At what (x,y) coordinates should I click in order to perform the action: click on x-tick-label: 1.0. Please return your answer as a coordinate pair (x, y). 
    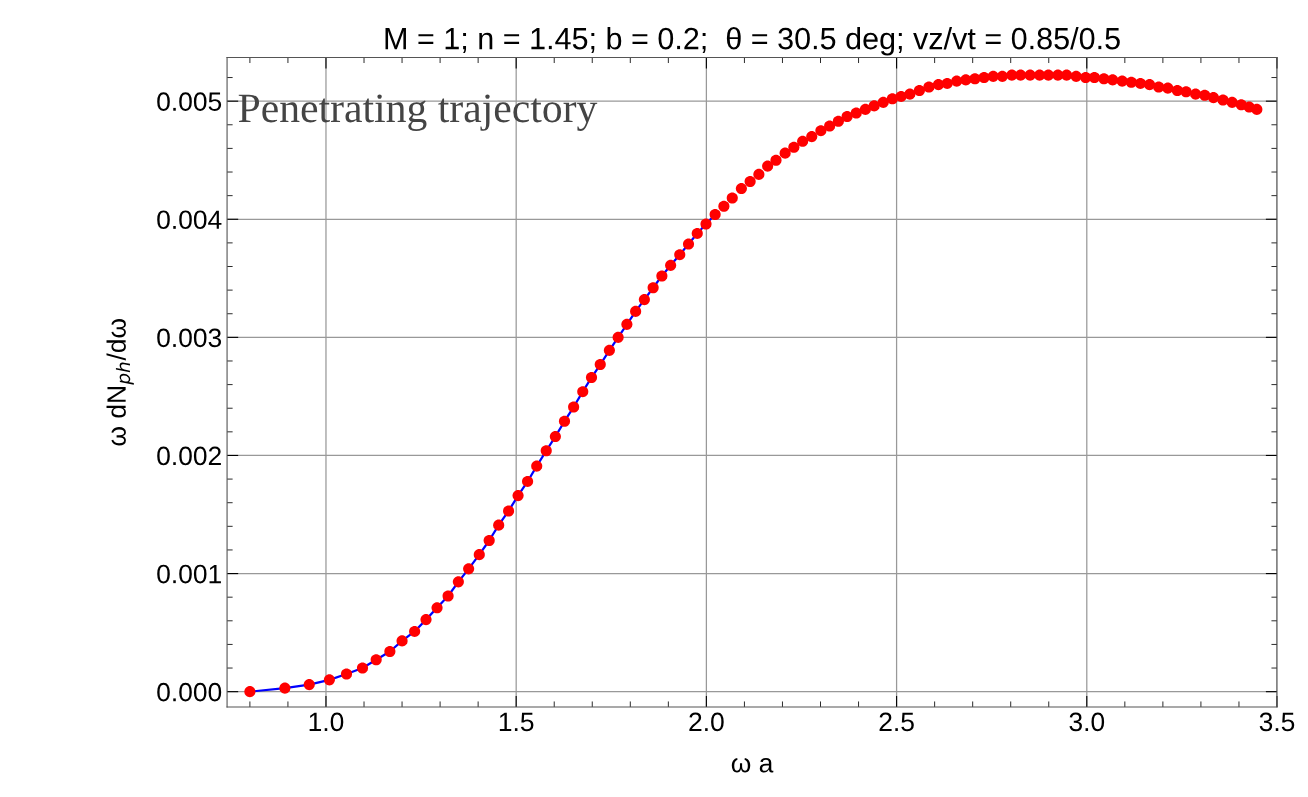
    Looking at the image, I should click on (326, 722).